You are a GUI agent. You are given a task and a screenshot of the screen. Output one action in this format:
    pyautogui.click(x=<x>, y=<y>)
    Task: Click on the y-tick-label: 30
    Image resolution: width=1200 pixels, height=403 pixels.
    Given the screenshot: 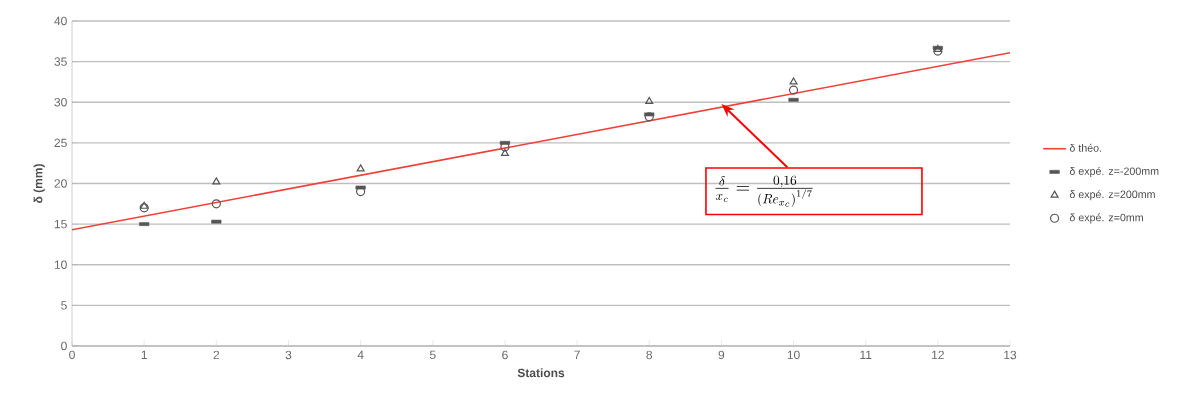 What is the action you would take?
    pyautogui.click(x=60, y=102)
    